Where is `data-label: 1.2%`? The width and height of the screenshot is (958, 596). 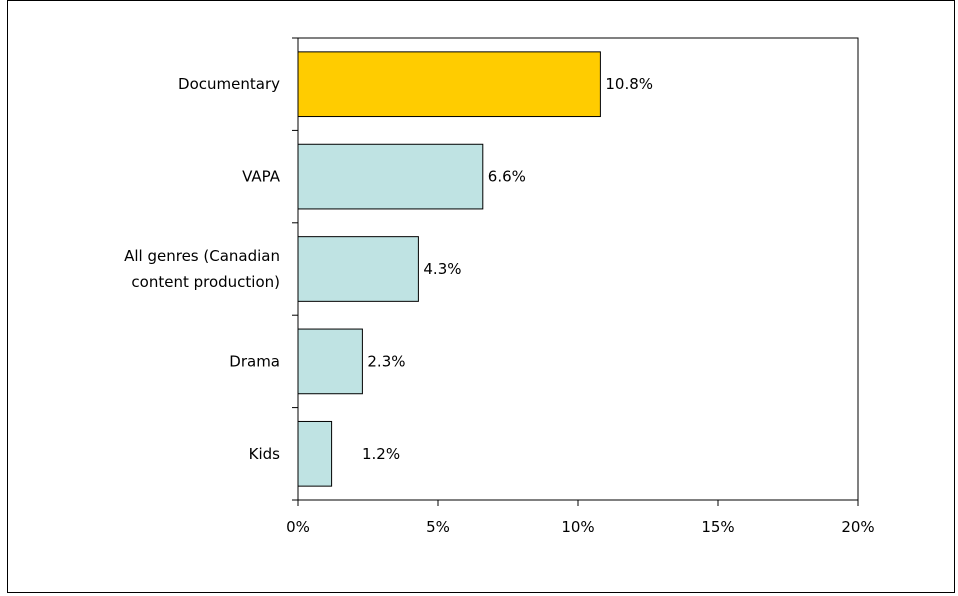 data-label: 1.2% is located at coordinates (381, 454).